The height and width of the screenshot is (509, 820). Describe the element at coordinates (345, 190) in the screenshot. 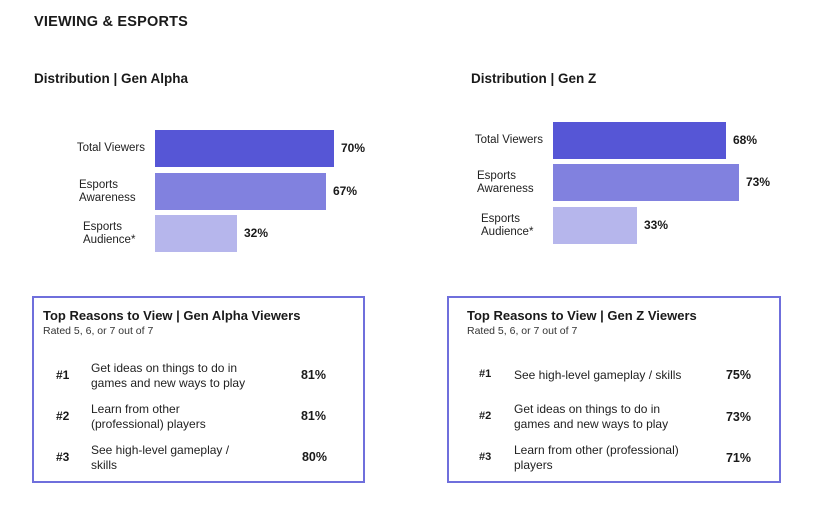

I see `value-label: 67%` at that location.